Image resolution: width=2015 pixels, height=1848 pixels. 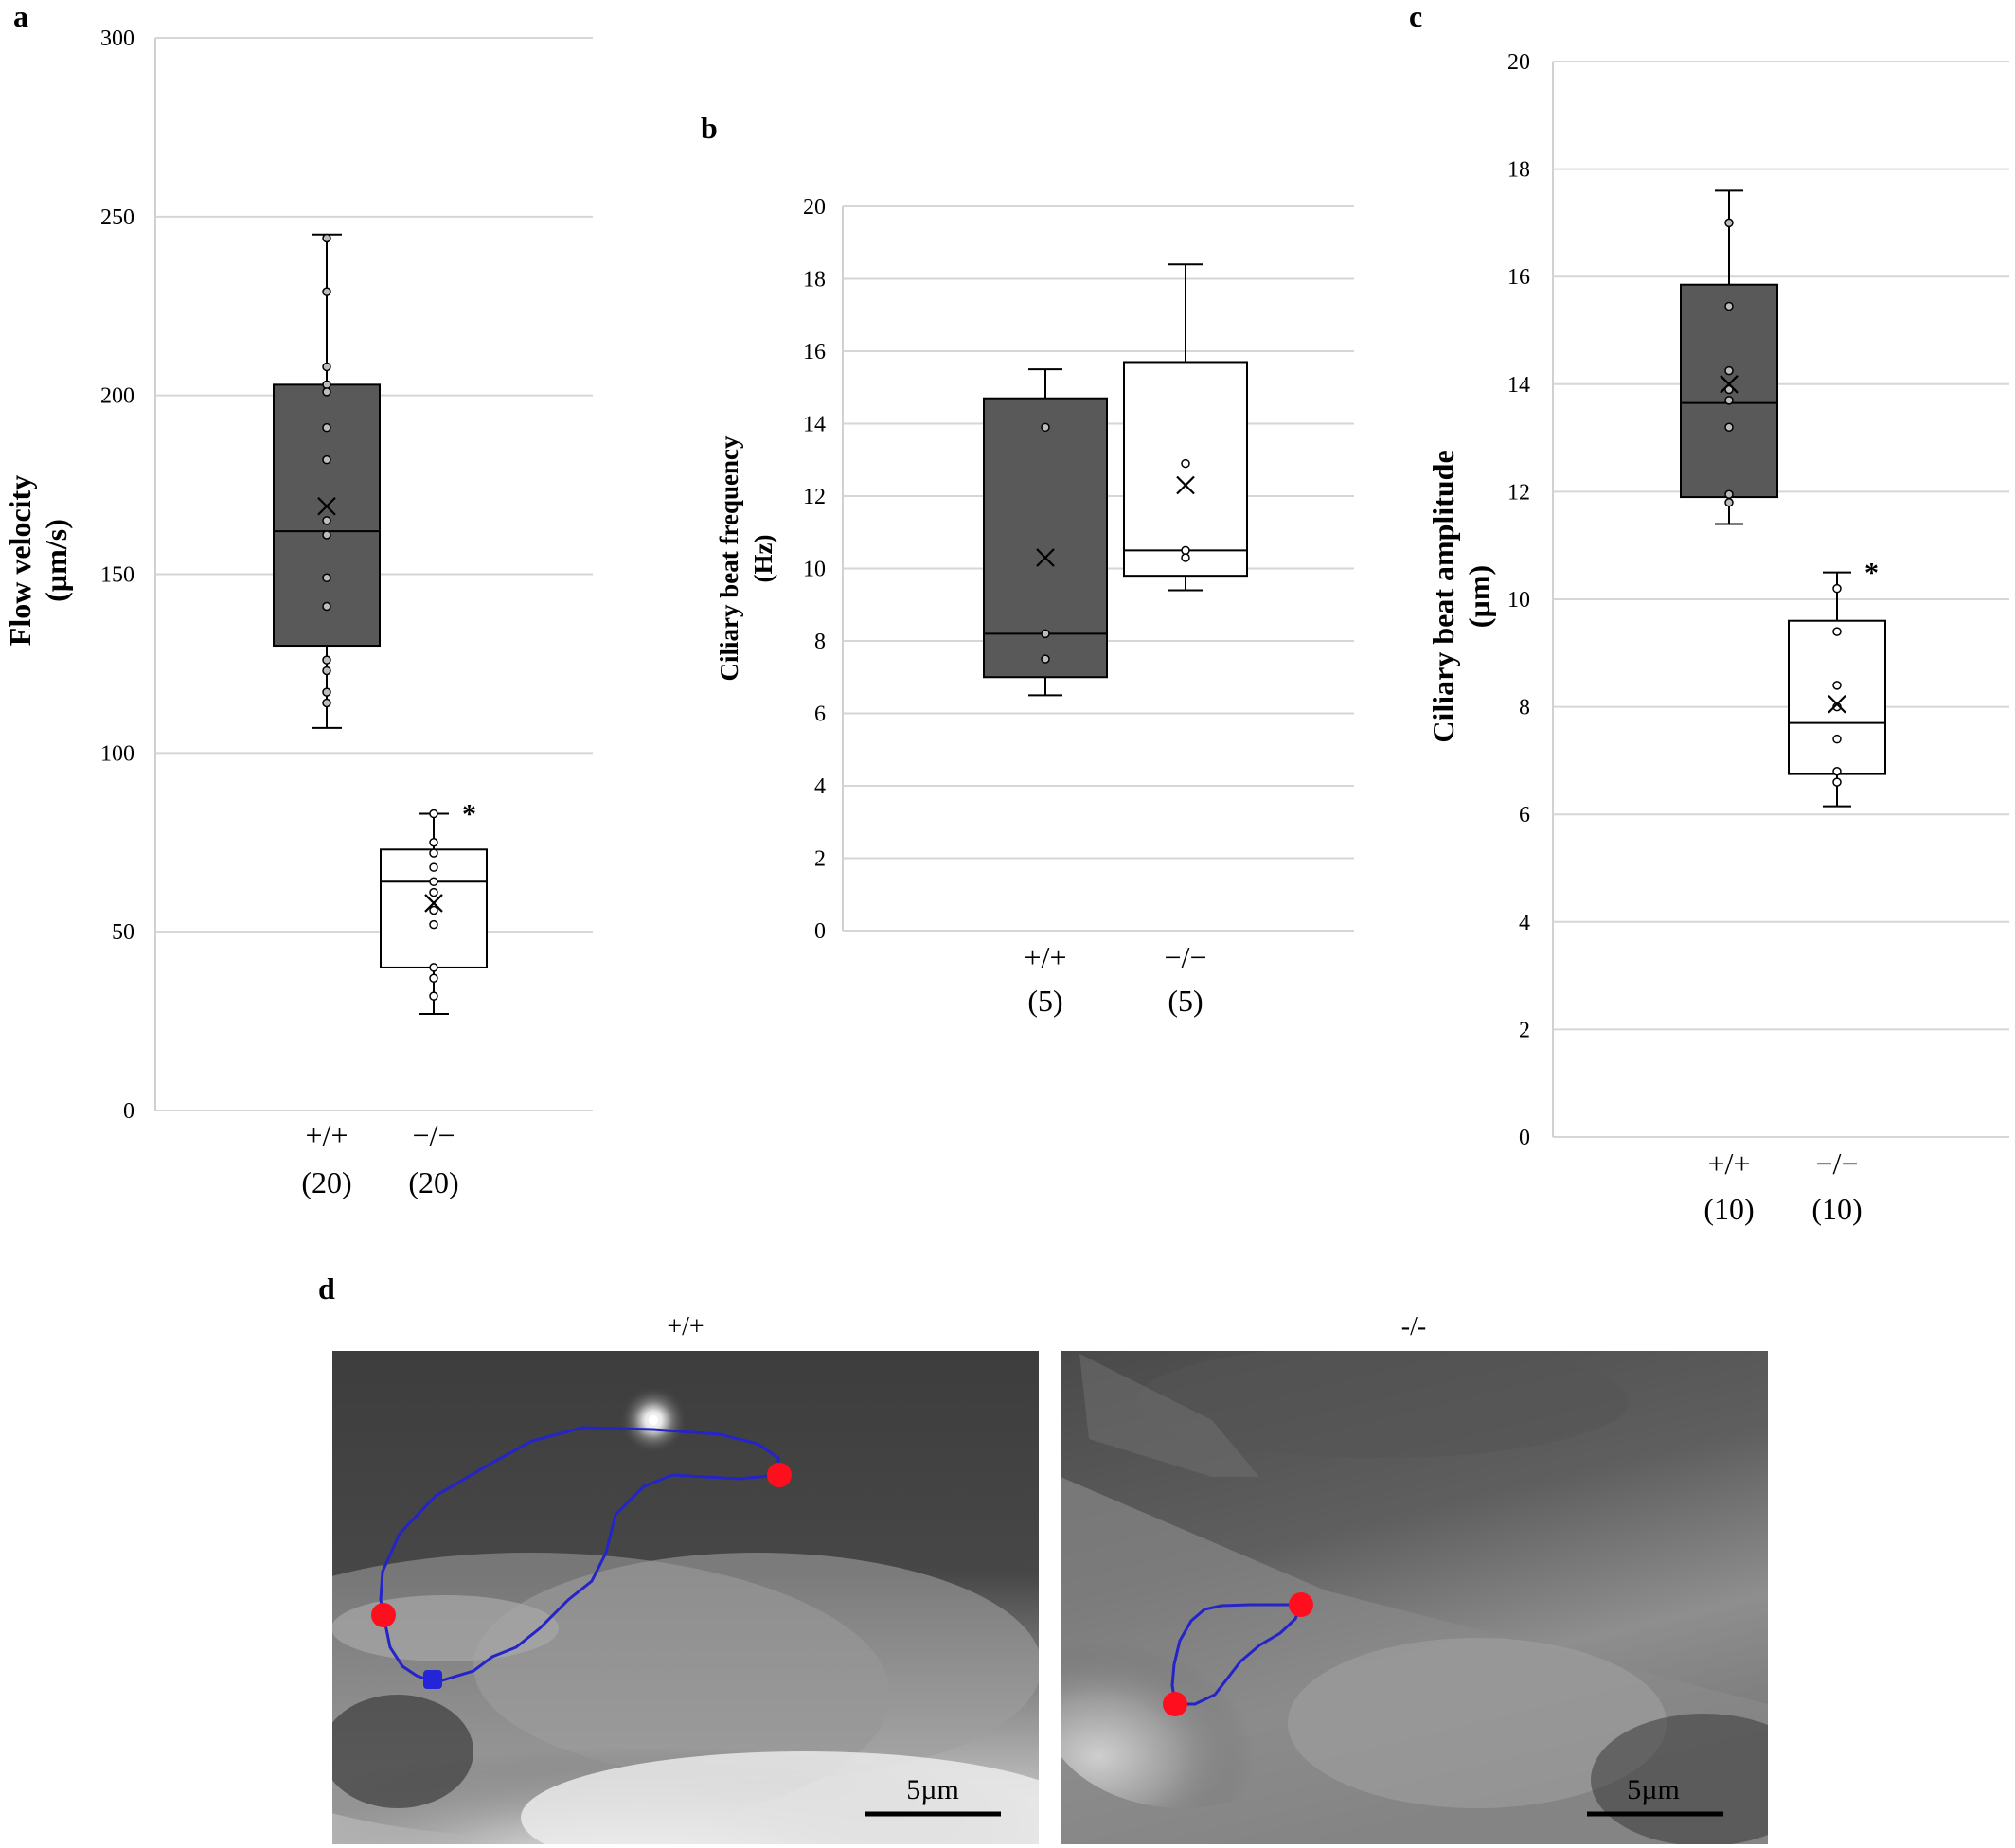 I want to click on chart-a-ylabel-line1: Flow velocity, so click(x=20, y=560).